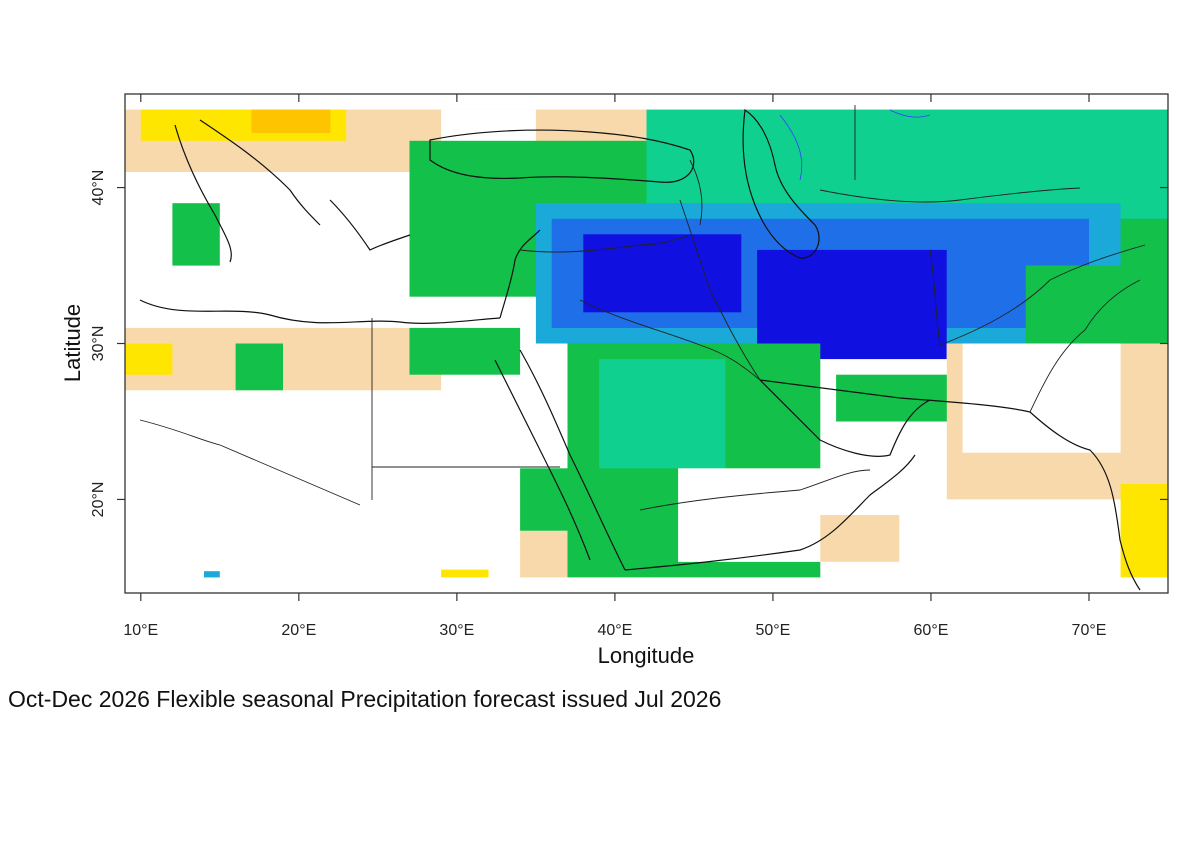 This screenshot has width=1179, height=865. What do you see at coordinates (895, 396) in the screenshot?
I see `coastline-iran-south` at bounding box center [895, 396].